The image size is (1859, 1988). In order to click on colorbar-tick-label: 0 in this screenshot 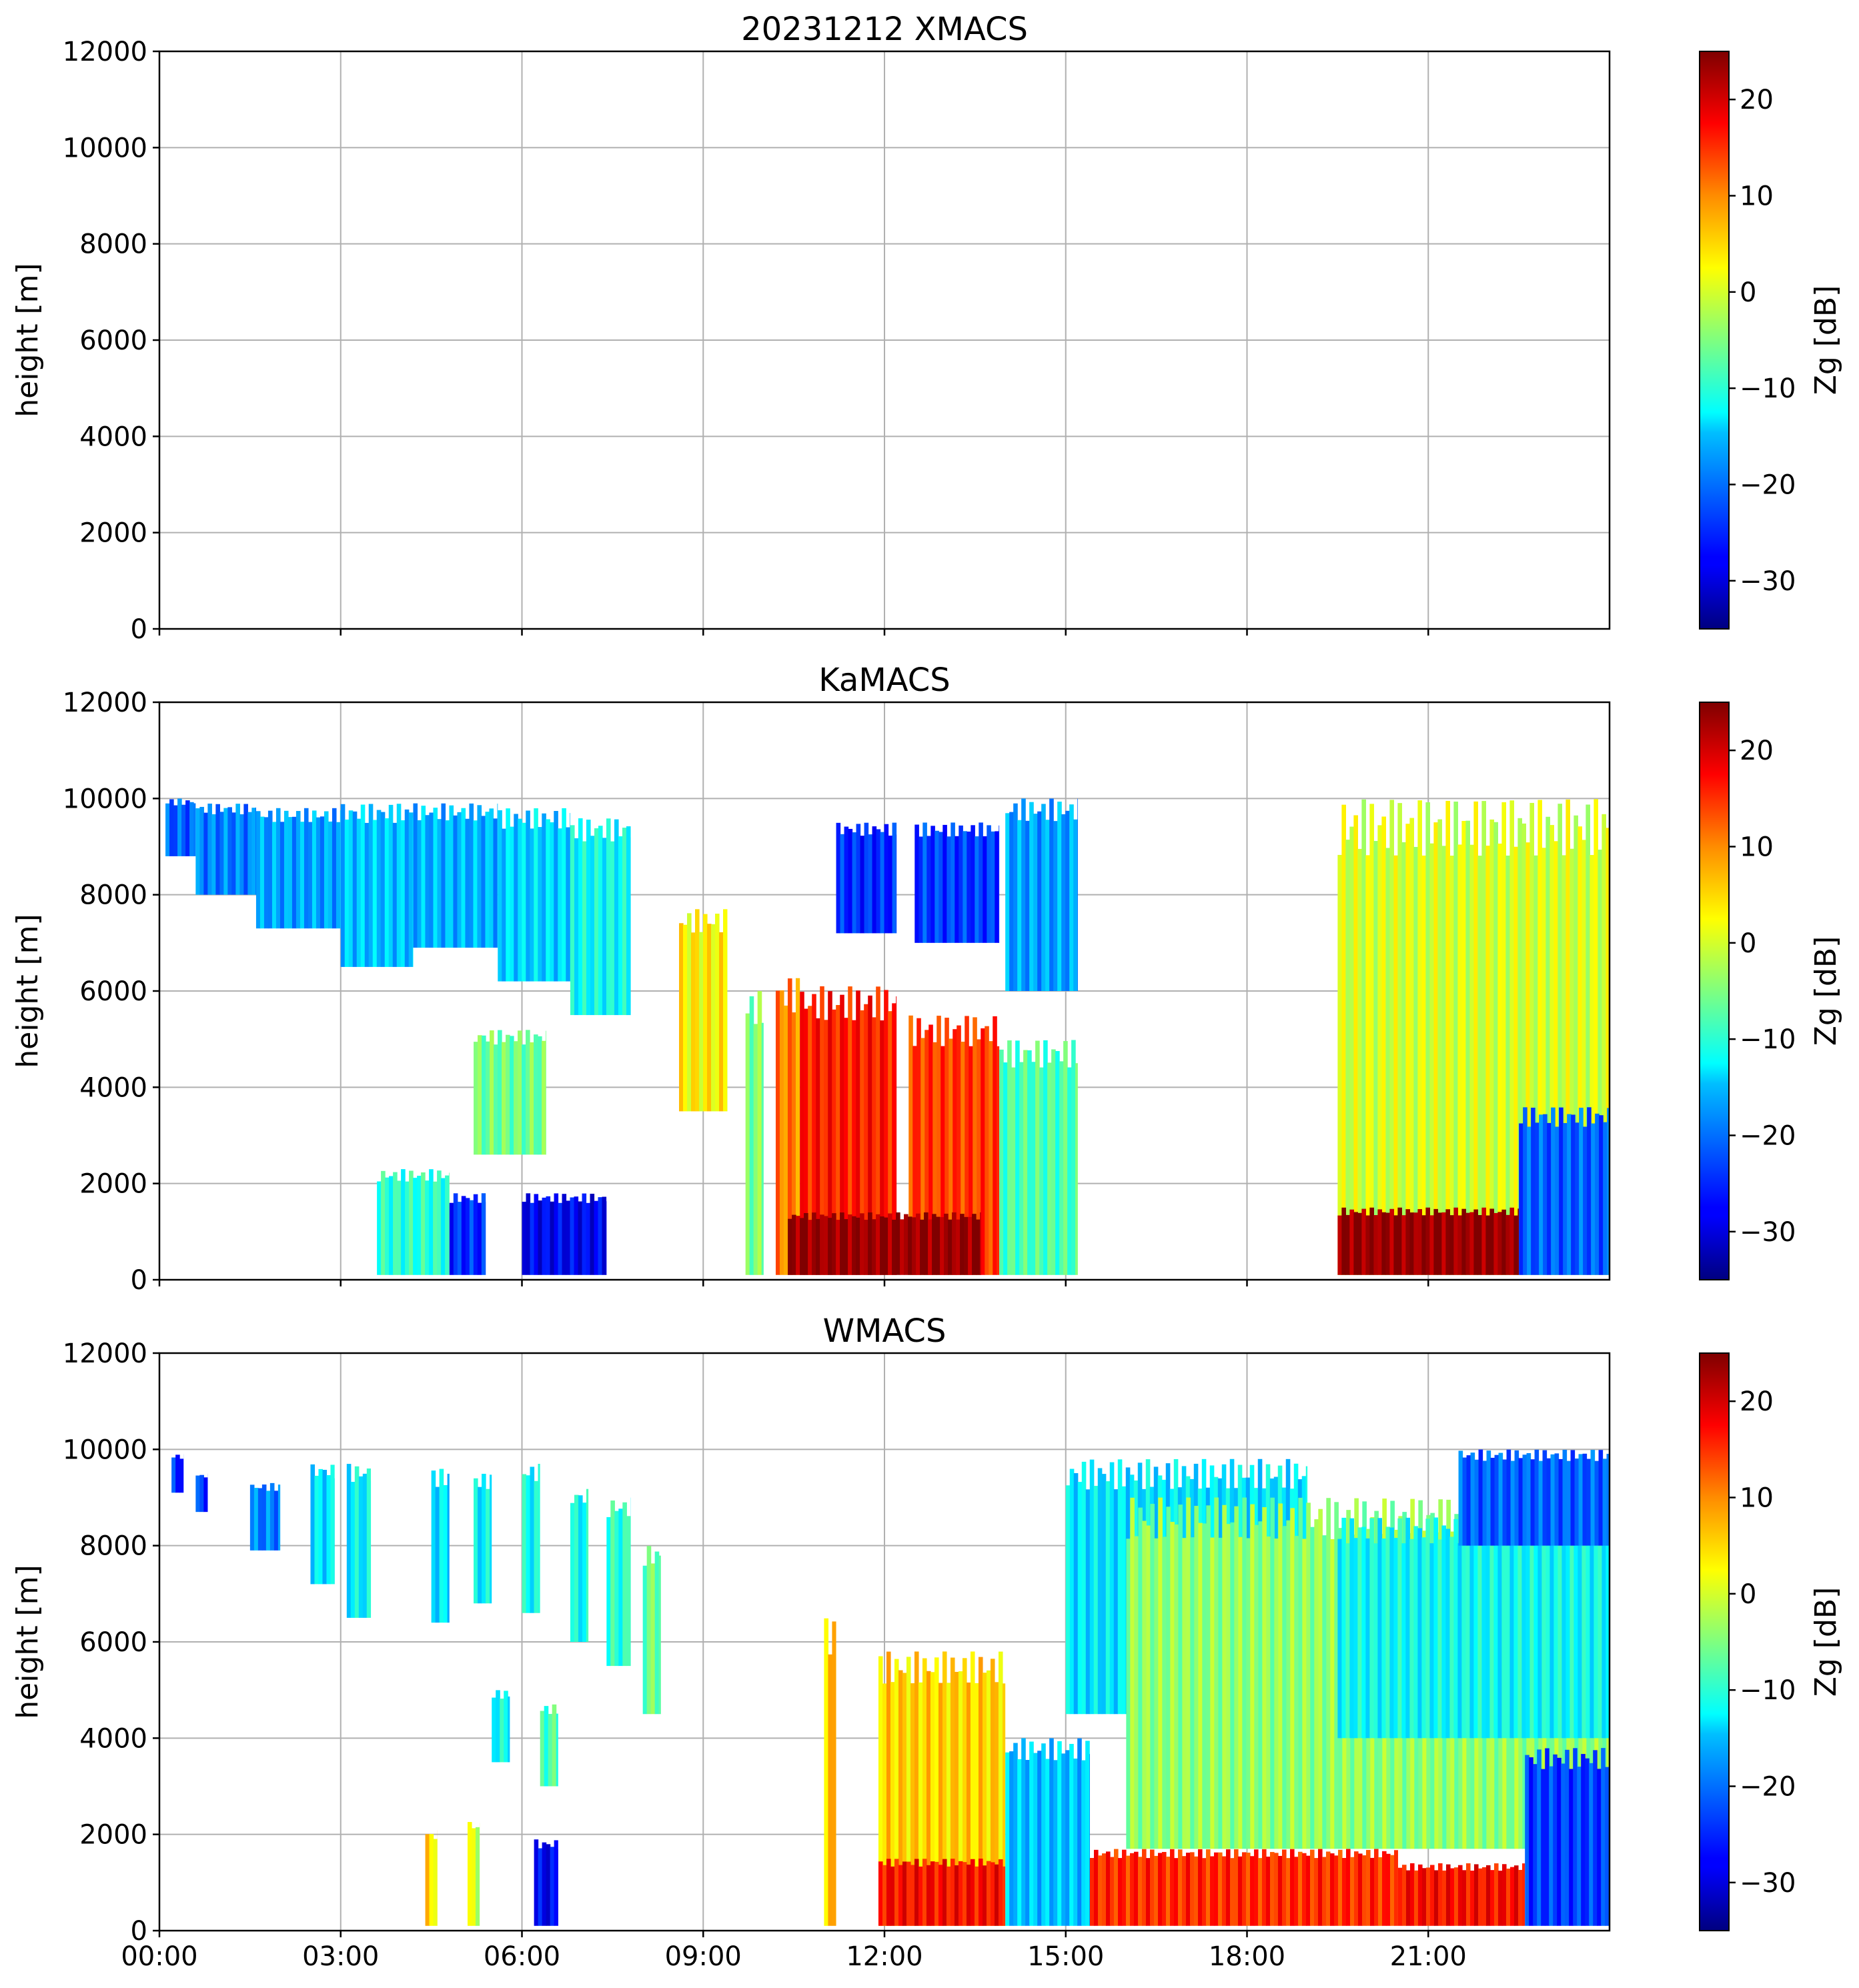, I will do `click(1748, 292)`.